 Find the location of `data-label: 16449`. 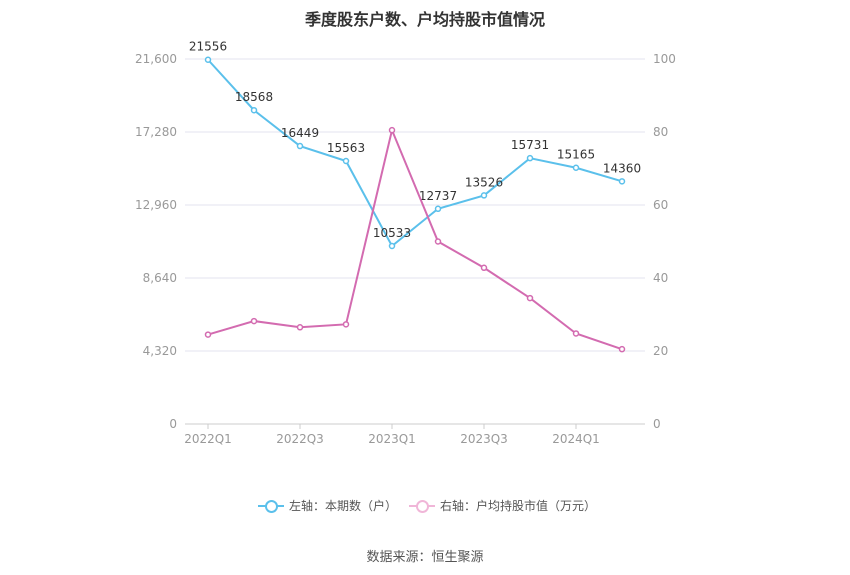

data-label: 16449 is located at coordinates (300, 133).